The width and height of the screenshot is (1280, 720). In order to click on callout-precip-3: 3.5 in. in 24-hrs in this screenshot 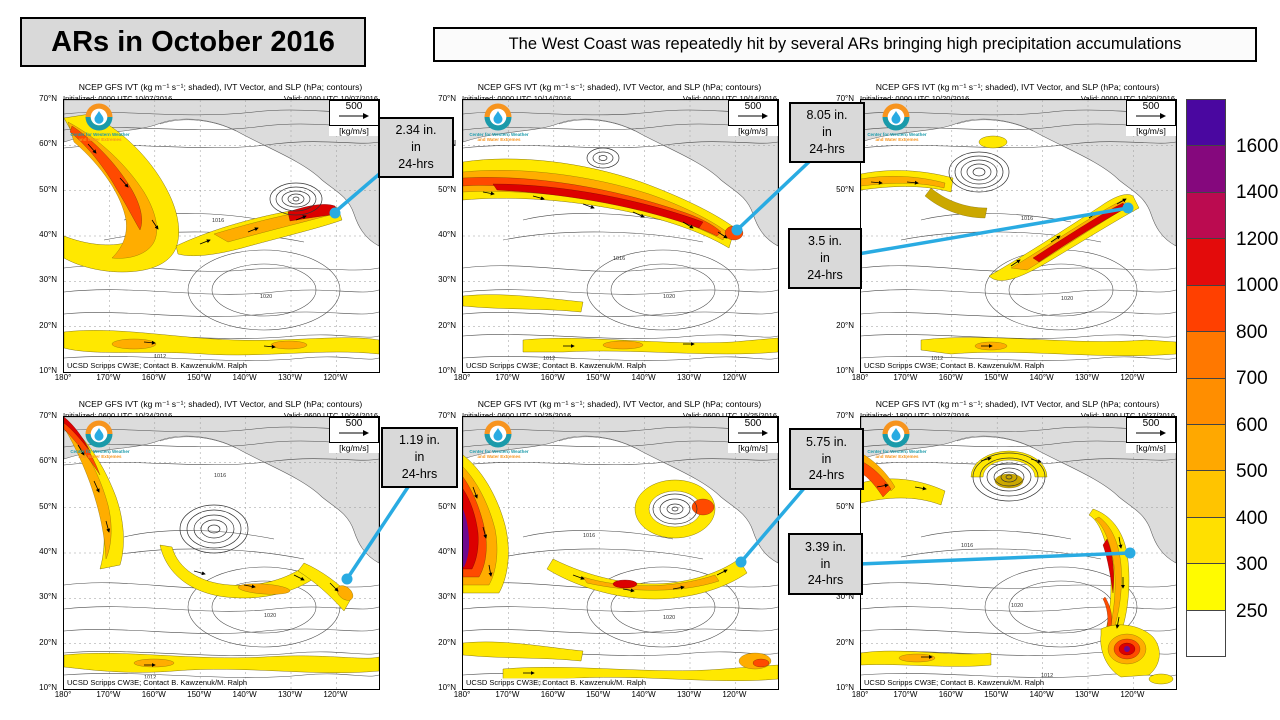, I will do `click(825, 258)`.